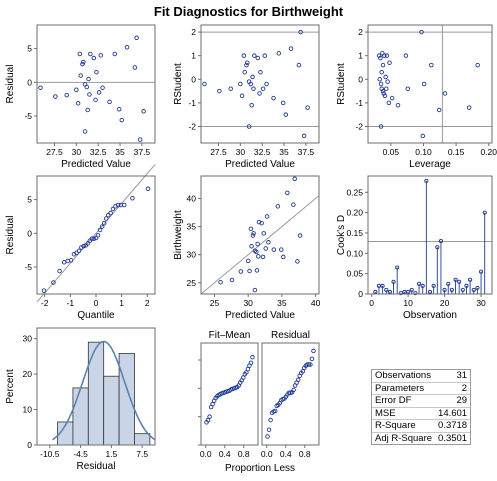 The image size is (497, 481). What do you see at coordinates (284, 152) in the screenshot?
I see `x-tick-label: 35` at bounding box center [284, 152].